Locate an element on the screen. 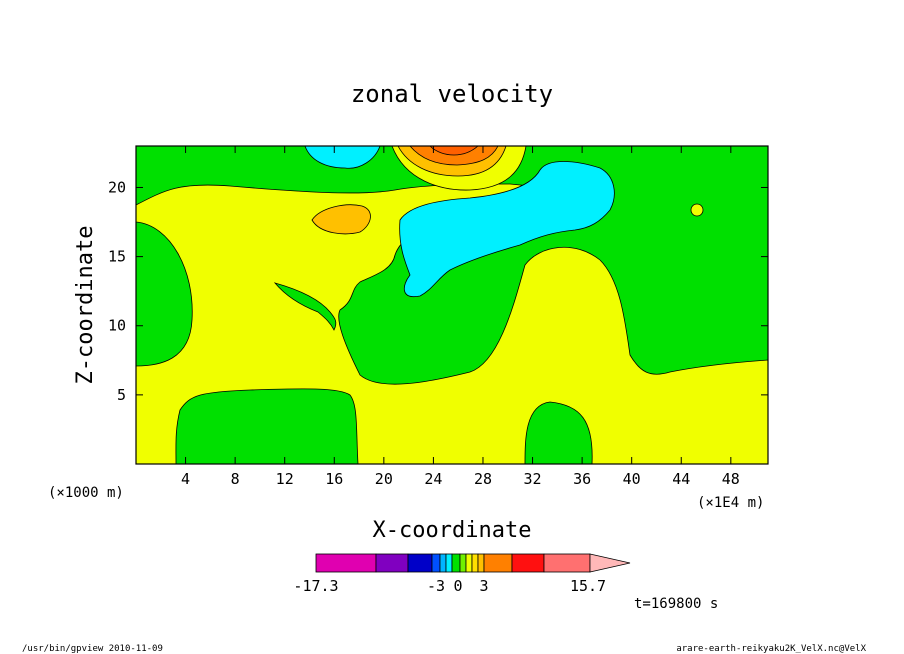  y-tick-label: 15 is located at coordinates (117, 257).